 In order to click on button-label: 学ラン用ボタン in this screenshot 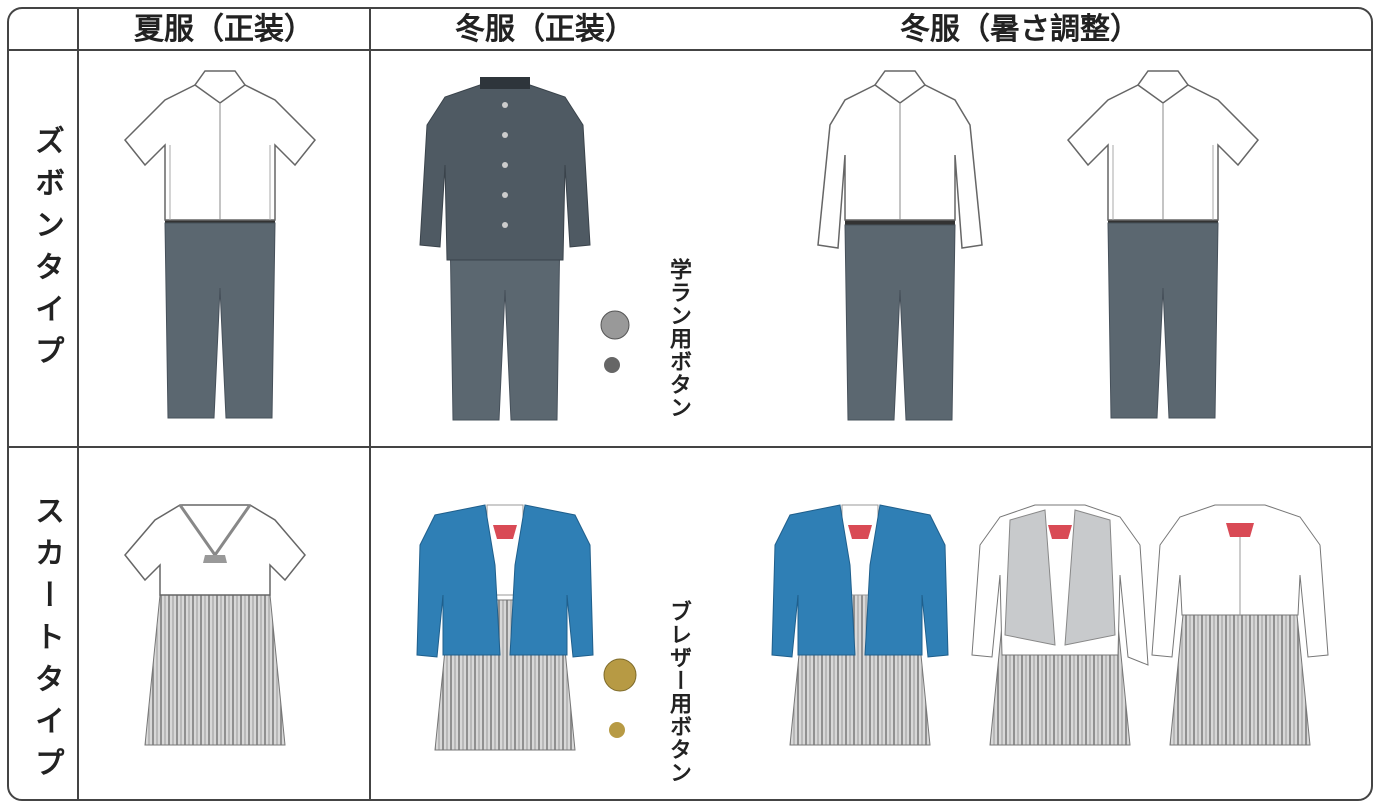, I will do `click(678, 338)`.